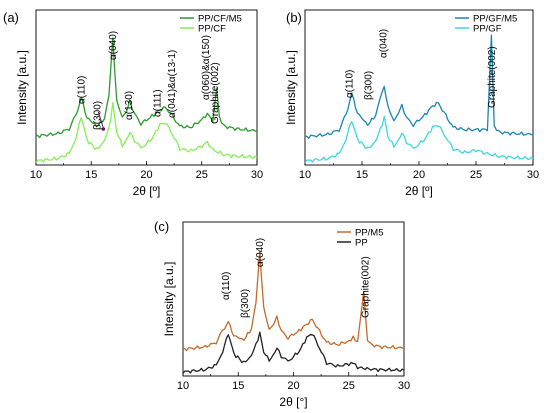 The height and width of the screenshot is (413, 550). What do you see at coordinates (11, 17) in the screenshot?
I see `panel-a-label: (a)` at bounding box center [11, 17].